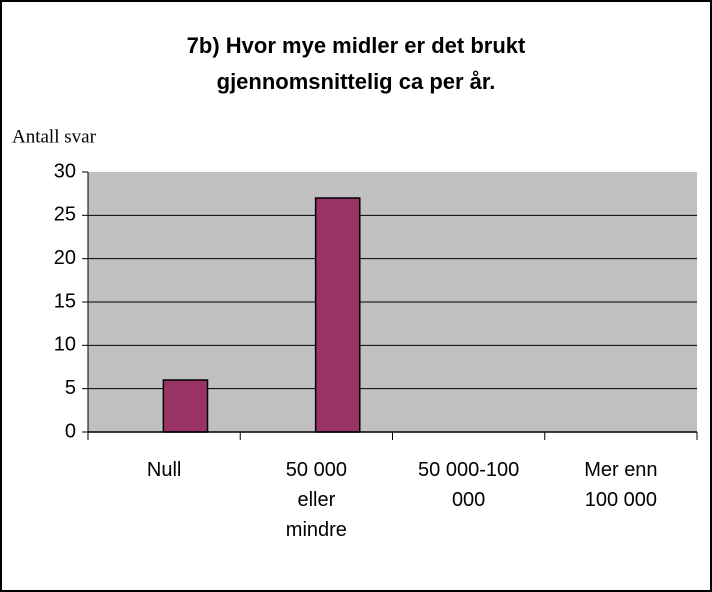  I want to click on chart-title: gjennomsnittelig ca per år., so click(356, 81).